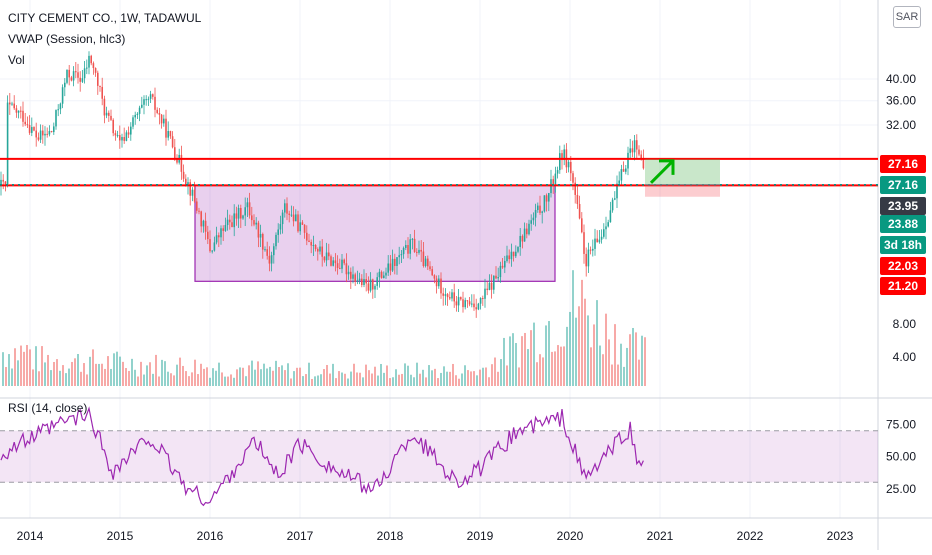 The image size is (932, 555). I want to click on time-tick-label: 2021, so click(660, 536).